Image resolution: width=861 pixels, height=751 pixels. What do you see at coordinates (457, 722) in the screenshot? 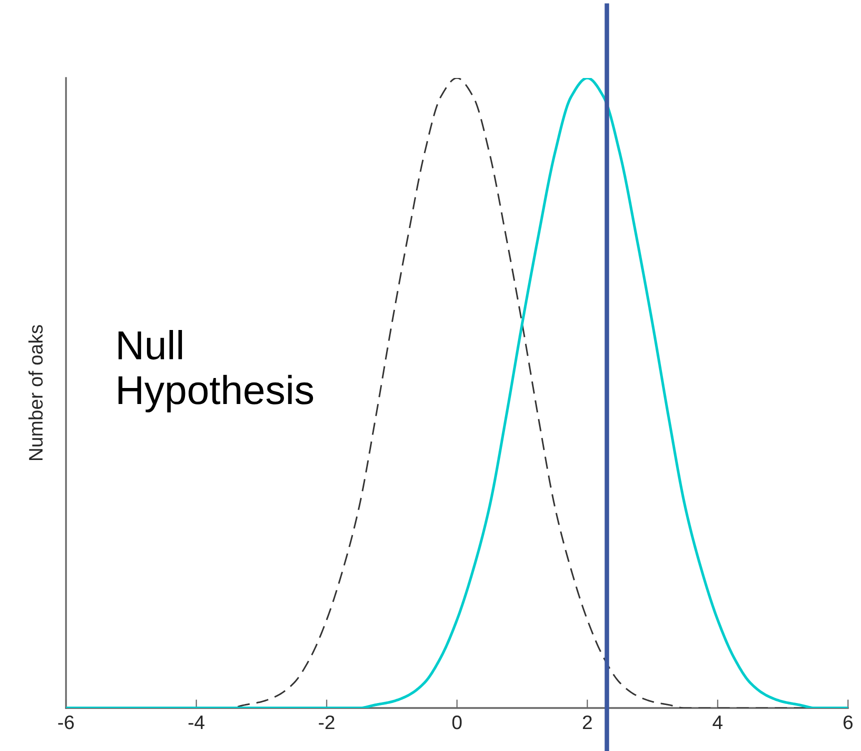
I see `x-tick-label: 0` at bounding box center [457, 722].